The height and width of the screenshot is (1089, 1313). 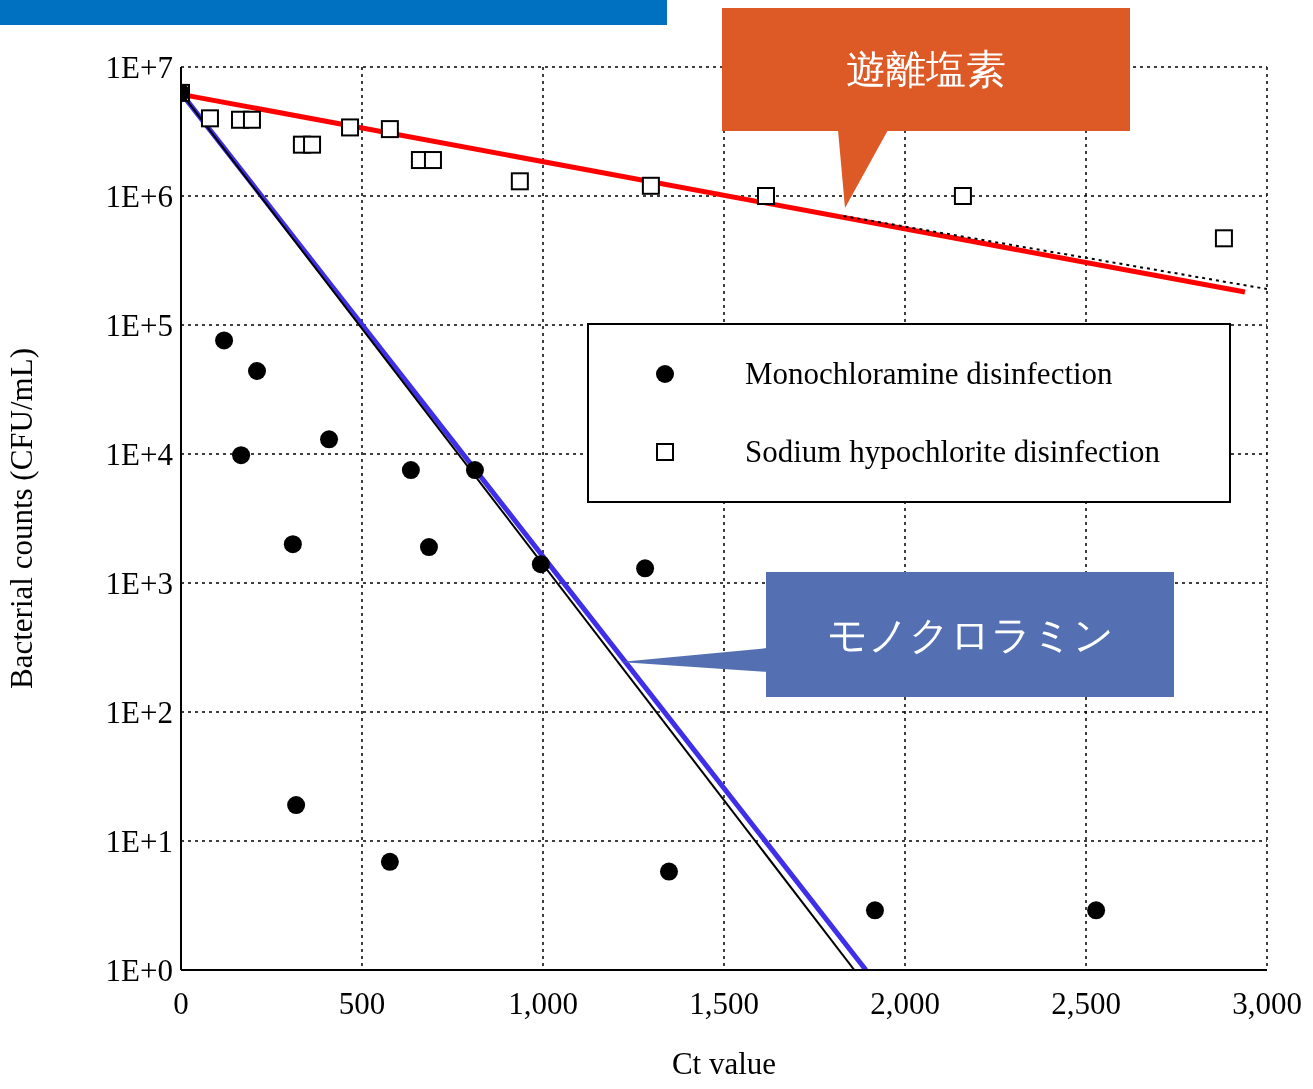 I want to click on x-tick-label: 2,500, so click(x=1086, y=1004).